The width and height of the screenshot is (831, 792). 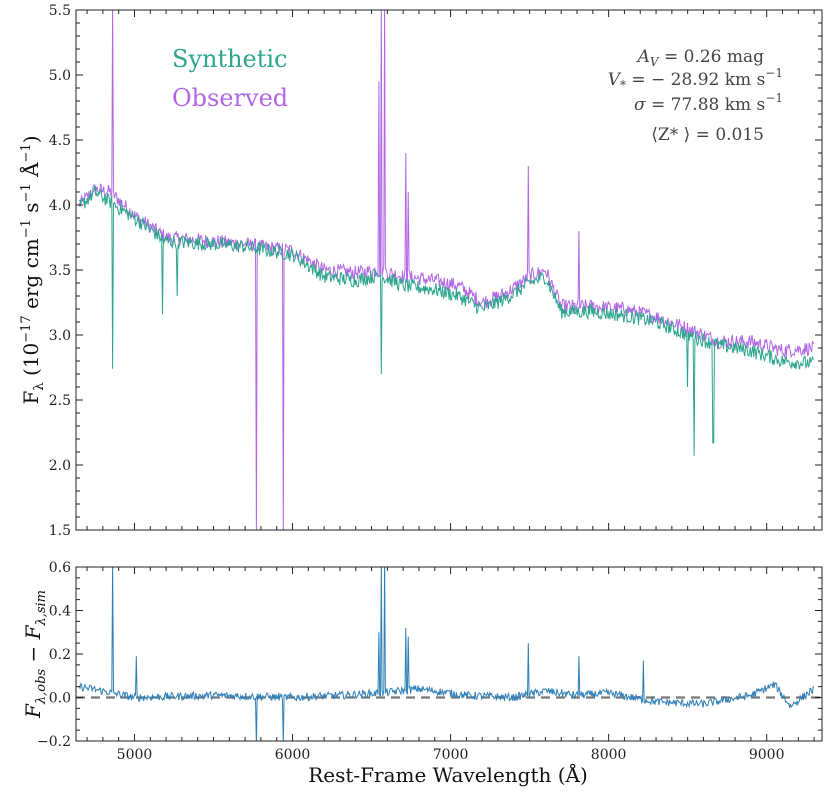 I want to click on y-tick-label: 3.0, so click(x=60, y=336).